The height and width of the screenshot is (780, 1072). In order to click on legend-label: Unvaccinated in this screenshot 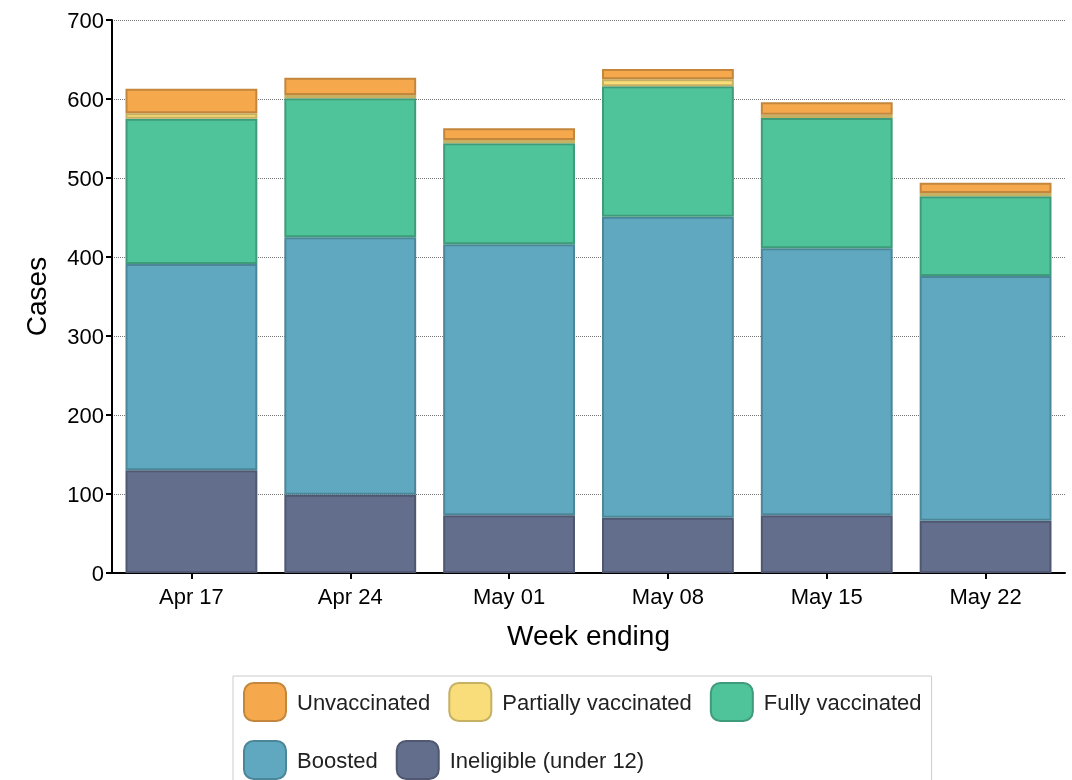, I will do `click(364, 702)`.